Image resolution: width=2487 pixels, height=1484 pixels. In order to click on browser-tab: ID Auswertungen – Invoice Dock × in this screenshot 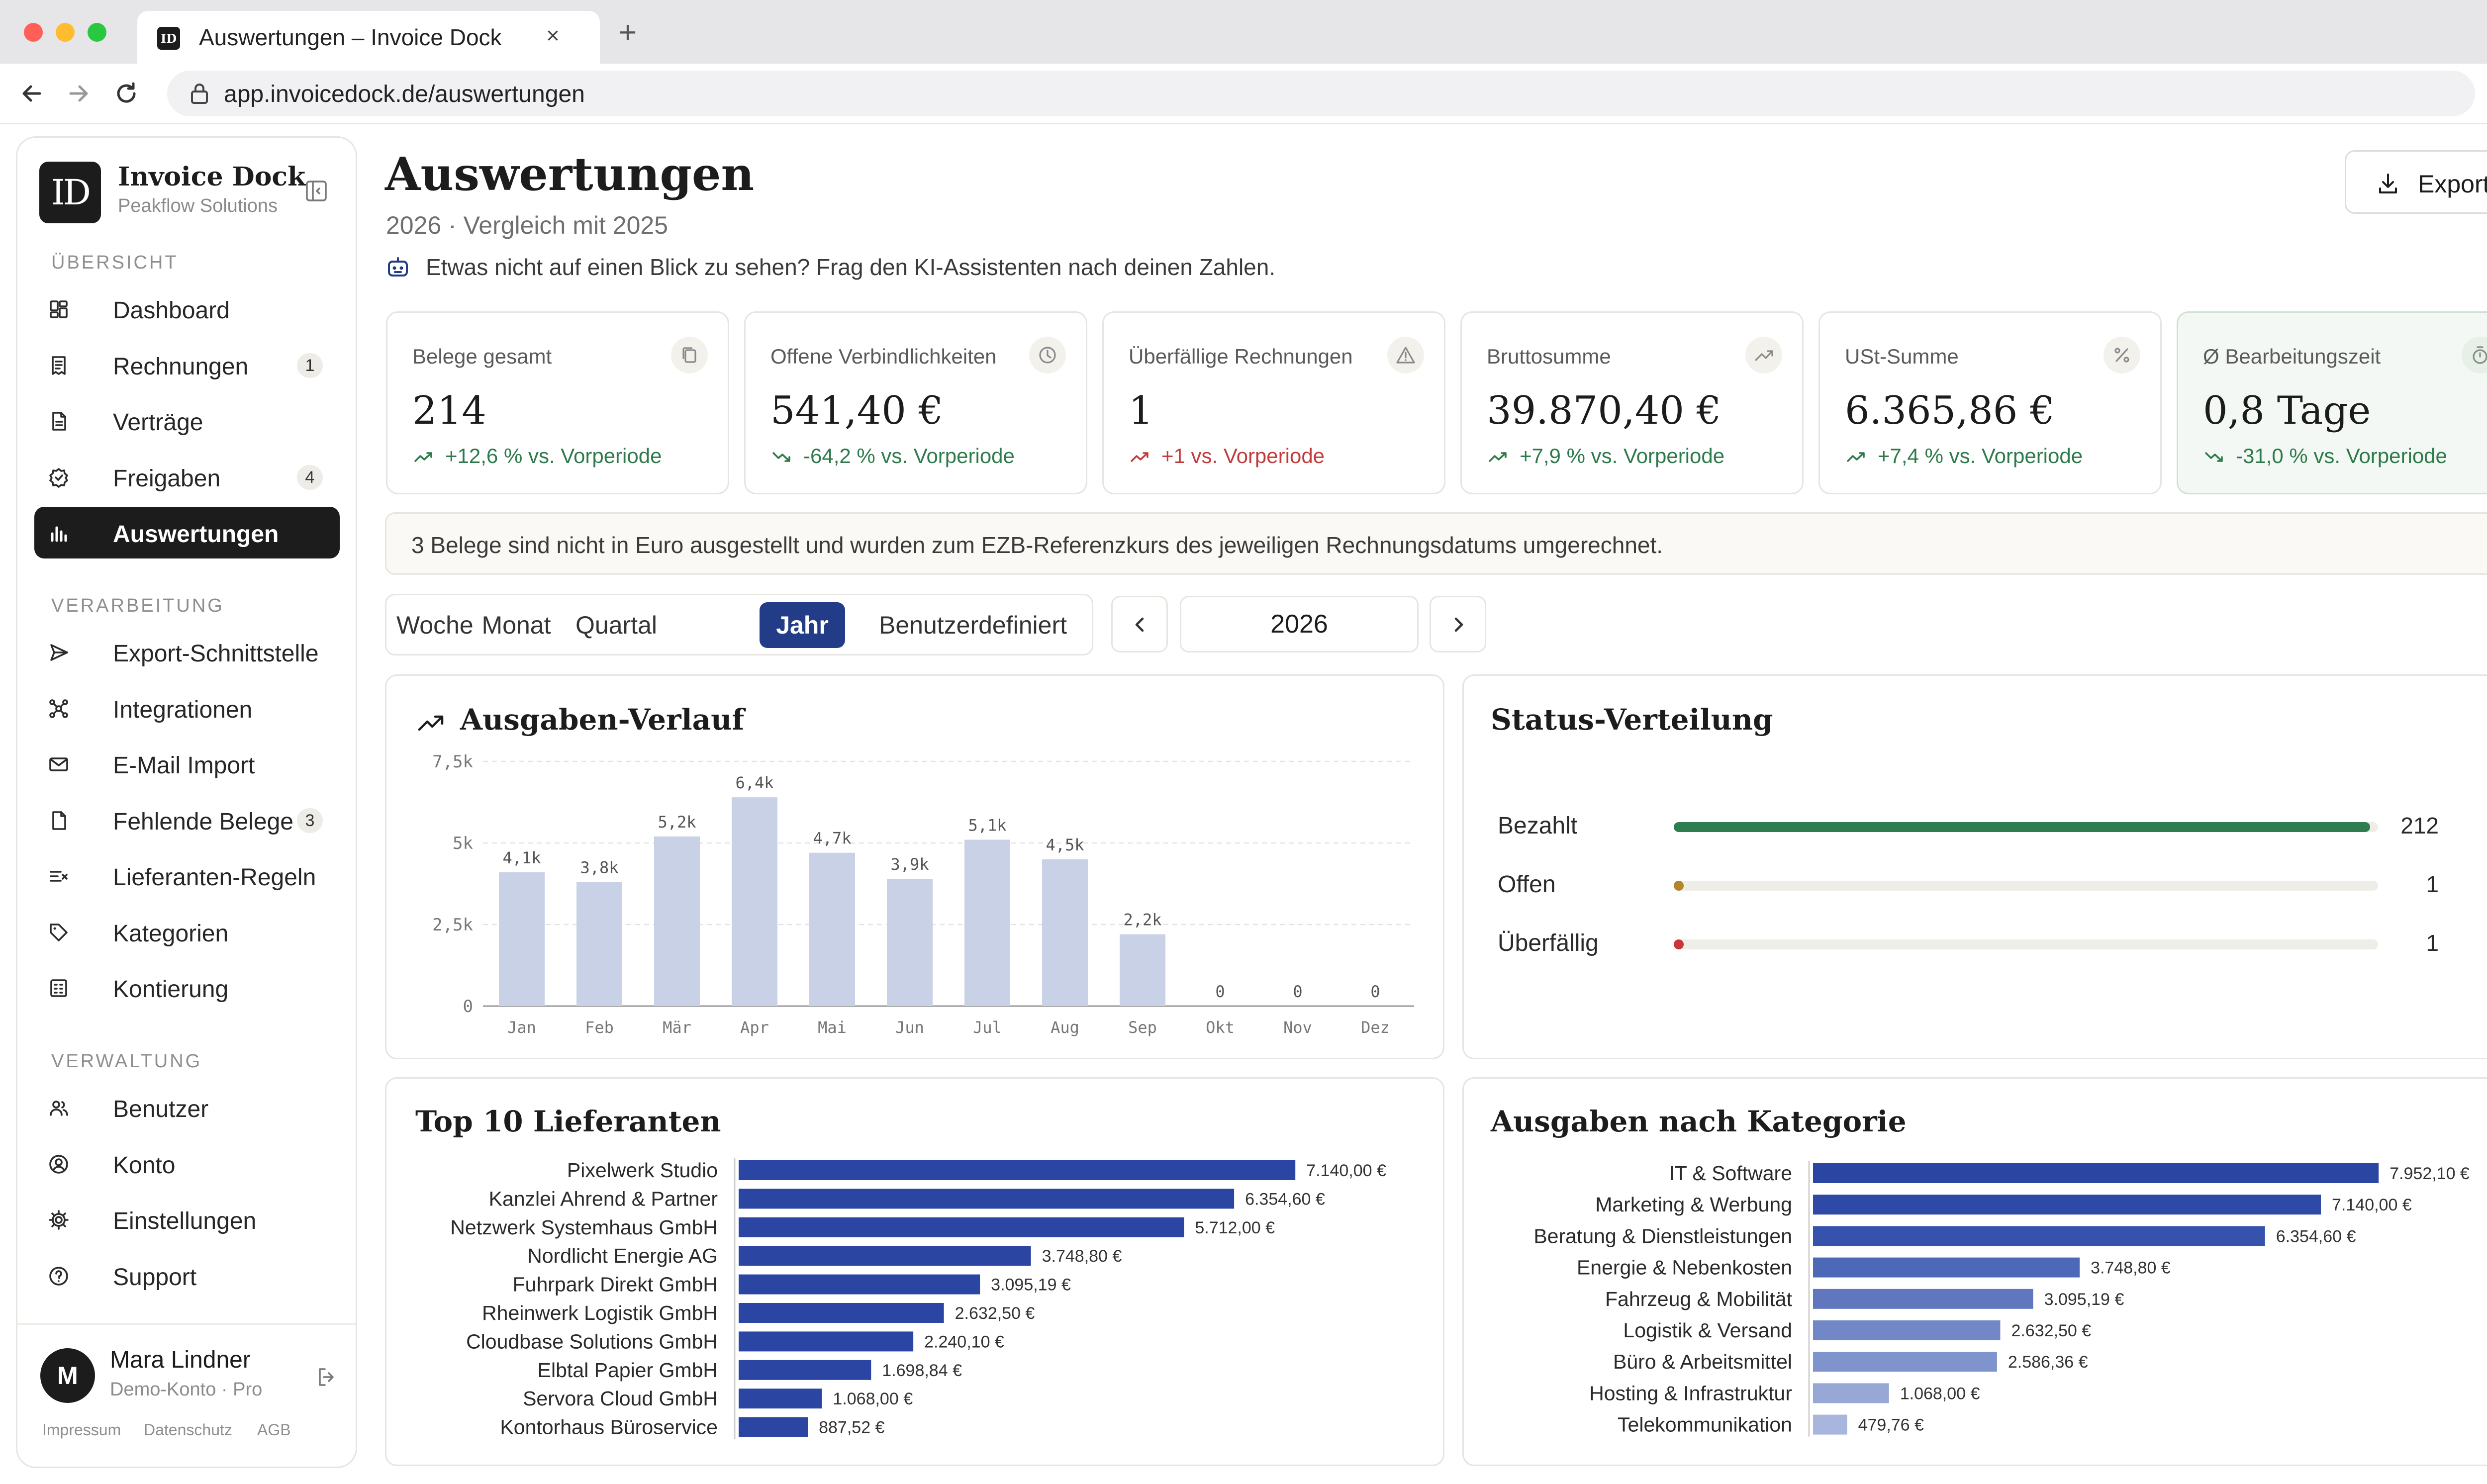, I will do `click(369, 37)`.